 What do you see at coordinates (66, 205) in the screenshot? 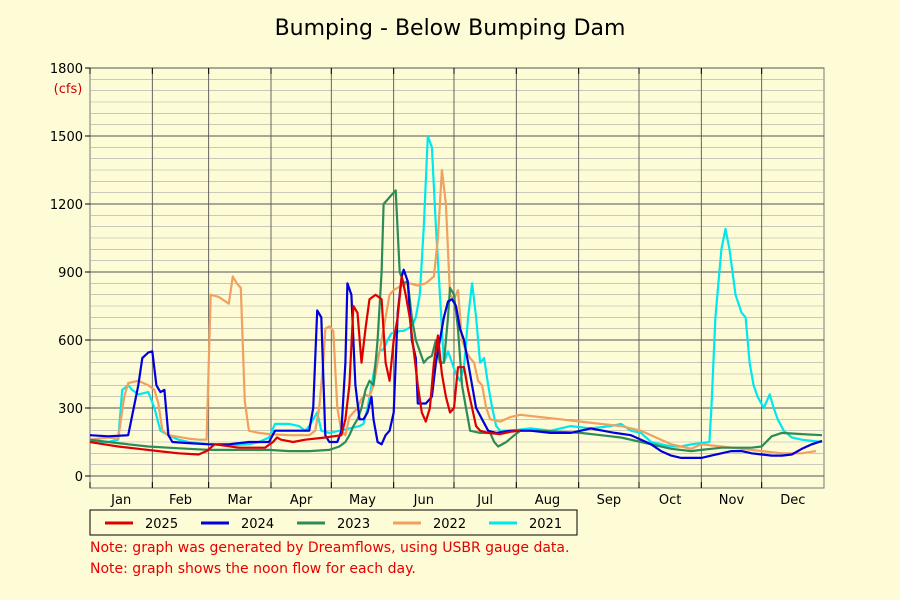
I see `y-tick-label: 1200` at bounding box center [66, 205].